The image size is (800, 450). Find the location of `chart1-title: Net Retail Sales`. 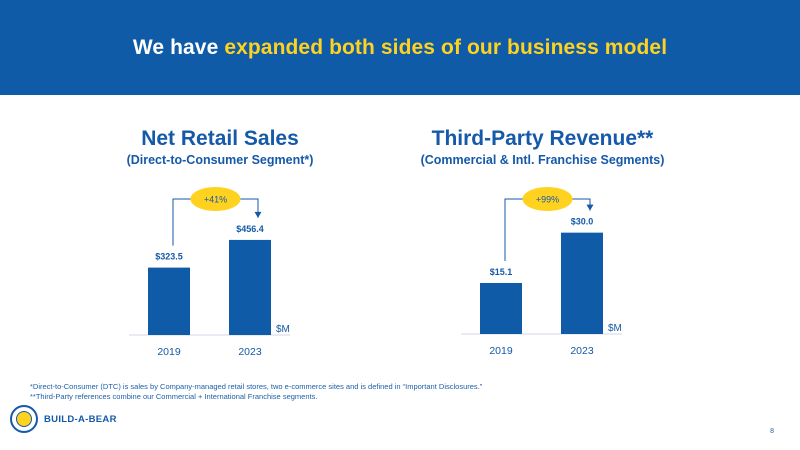

chart1-title: Net Retail Sales is located at coordinates (220, 138).